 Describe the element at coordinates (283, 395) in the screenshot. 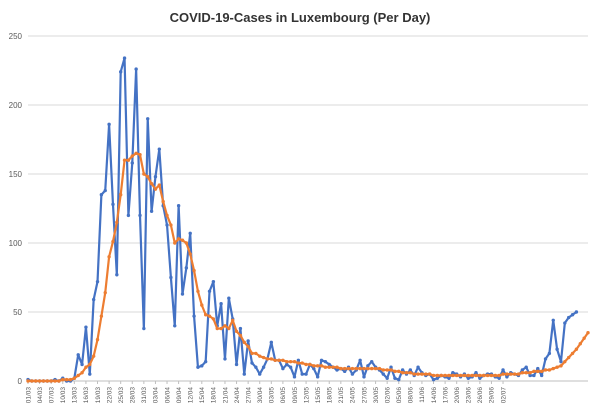

I see `x-tick-label: 06/05` at that location.